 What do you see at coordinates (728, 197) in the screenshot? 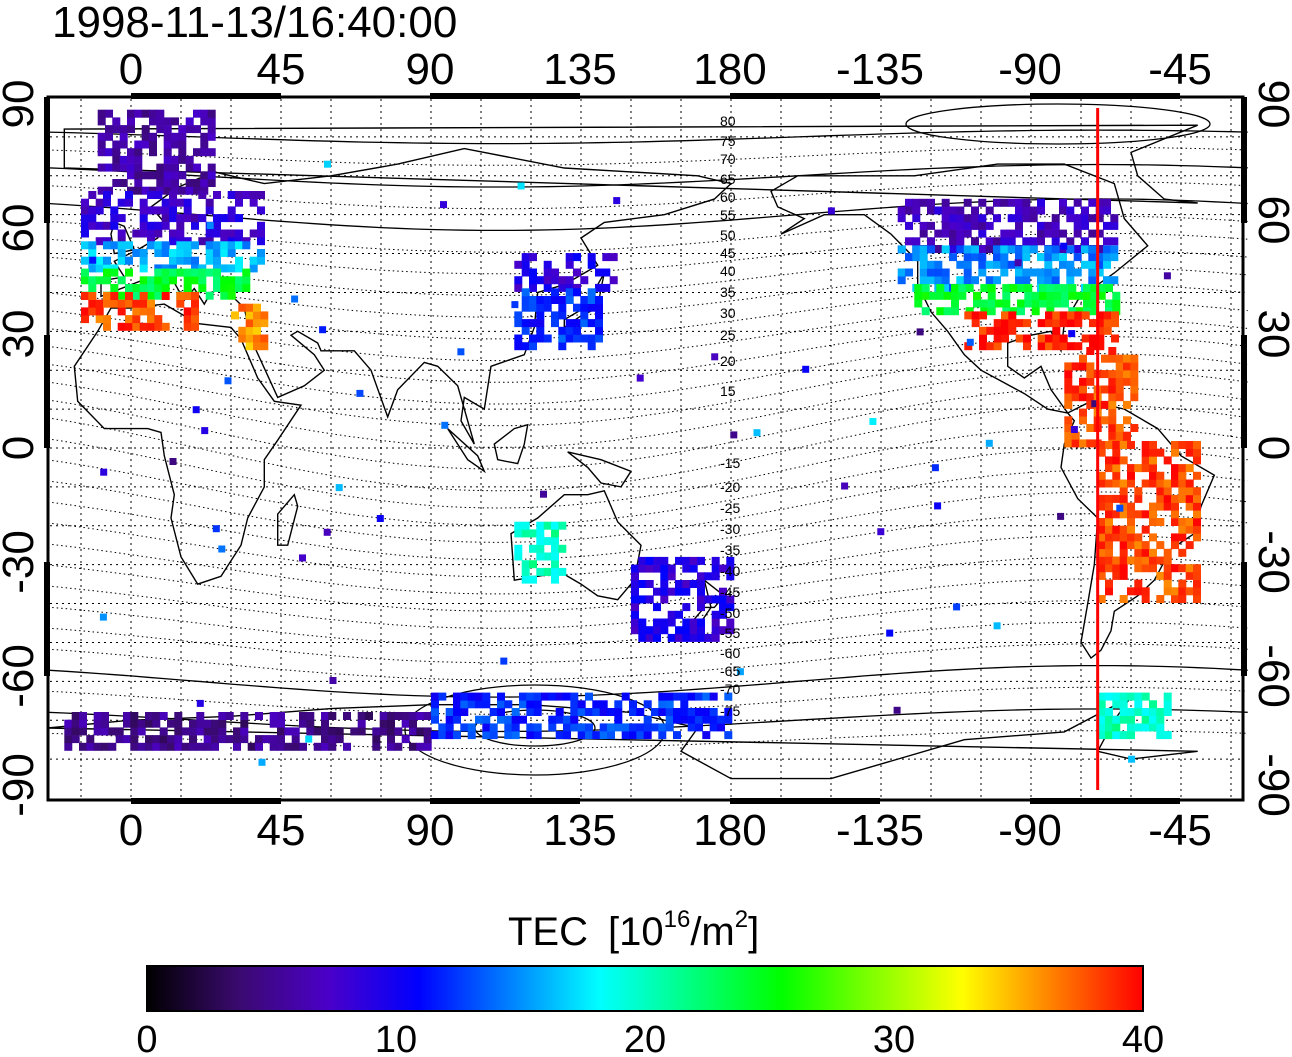
I see `magnetic-lat-label: 60` at bounding box center [728, 197].